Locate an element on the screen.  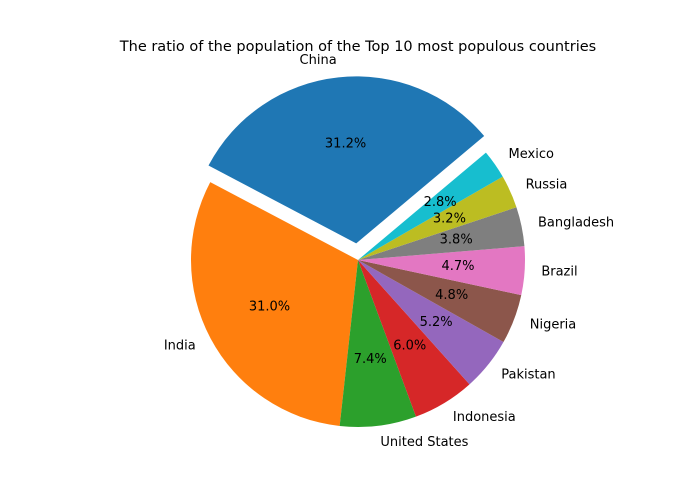
pie-slice-pakistan is located at coordinates (431, 322).